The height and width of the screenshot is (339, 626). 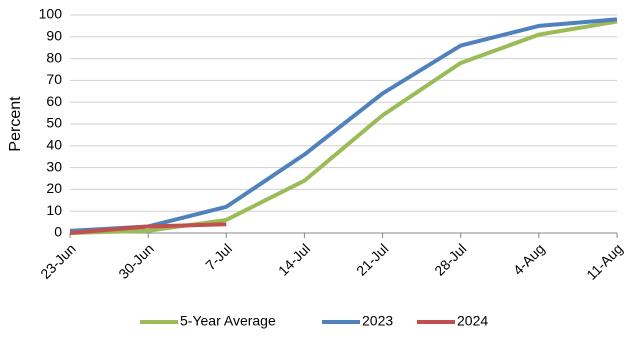 What do you see at coordinates (54, 166) in the screenshot?
I see `y-tick-label: 30` at bounding box center [54, 166].